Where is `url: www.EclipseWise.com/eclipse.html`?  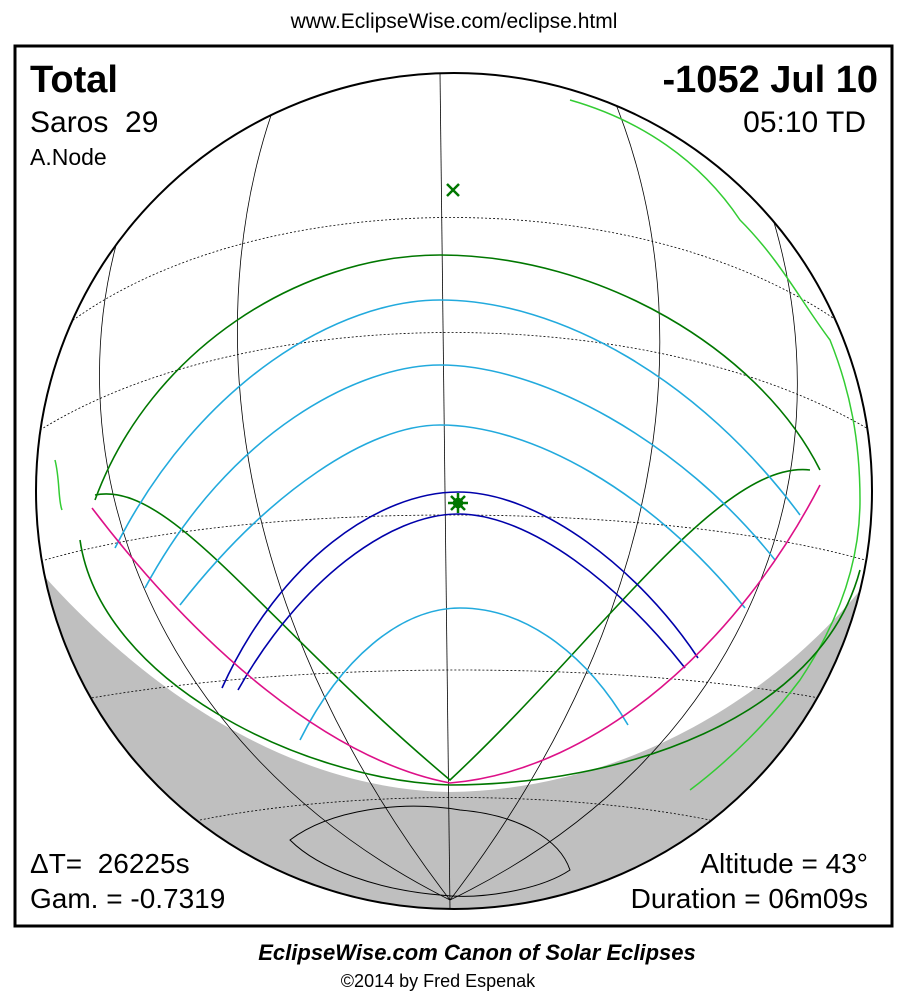
url: www.EclipseWise.com/eclipse.html is located at coordinates (454, 21).